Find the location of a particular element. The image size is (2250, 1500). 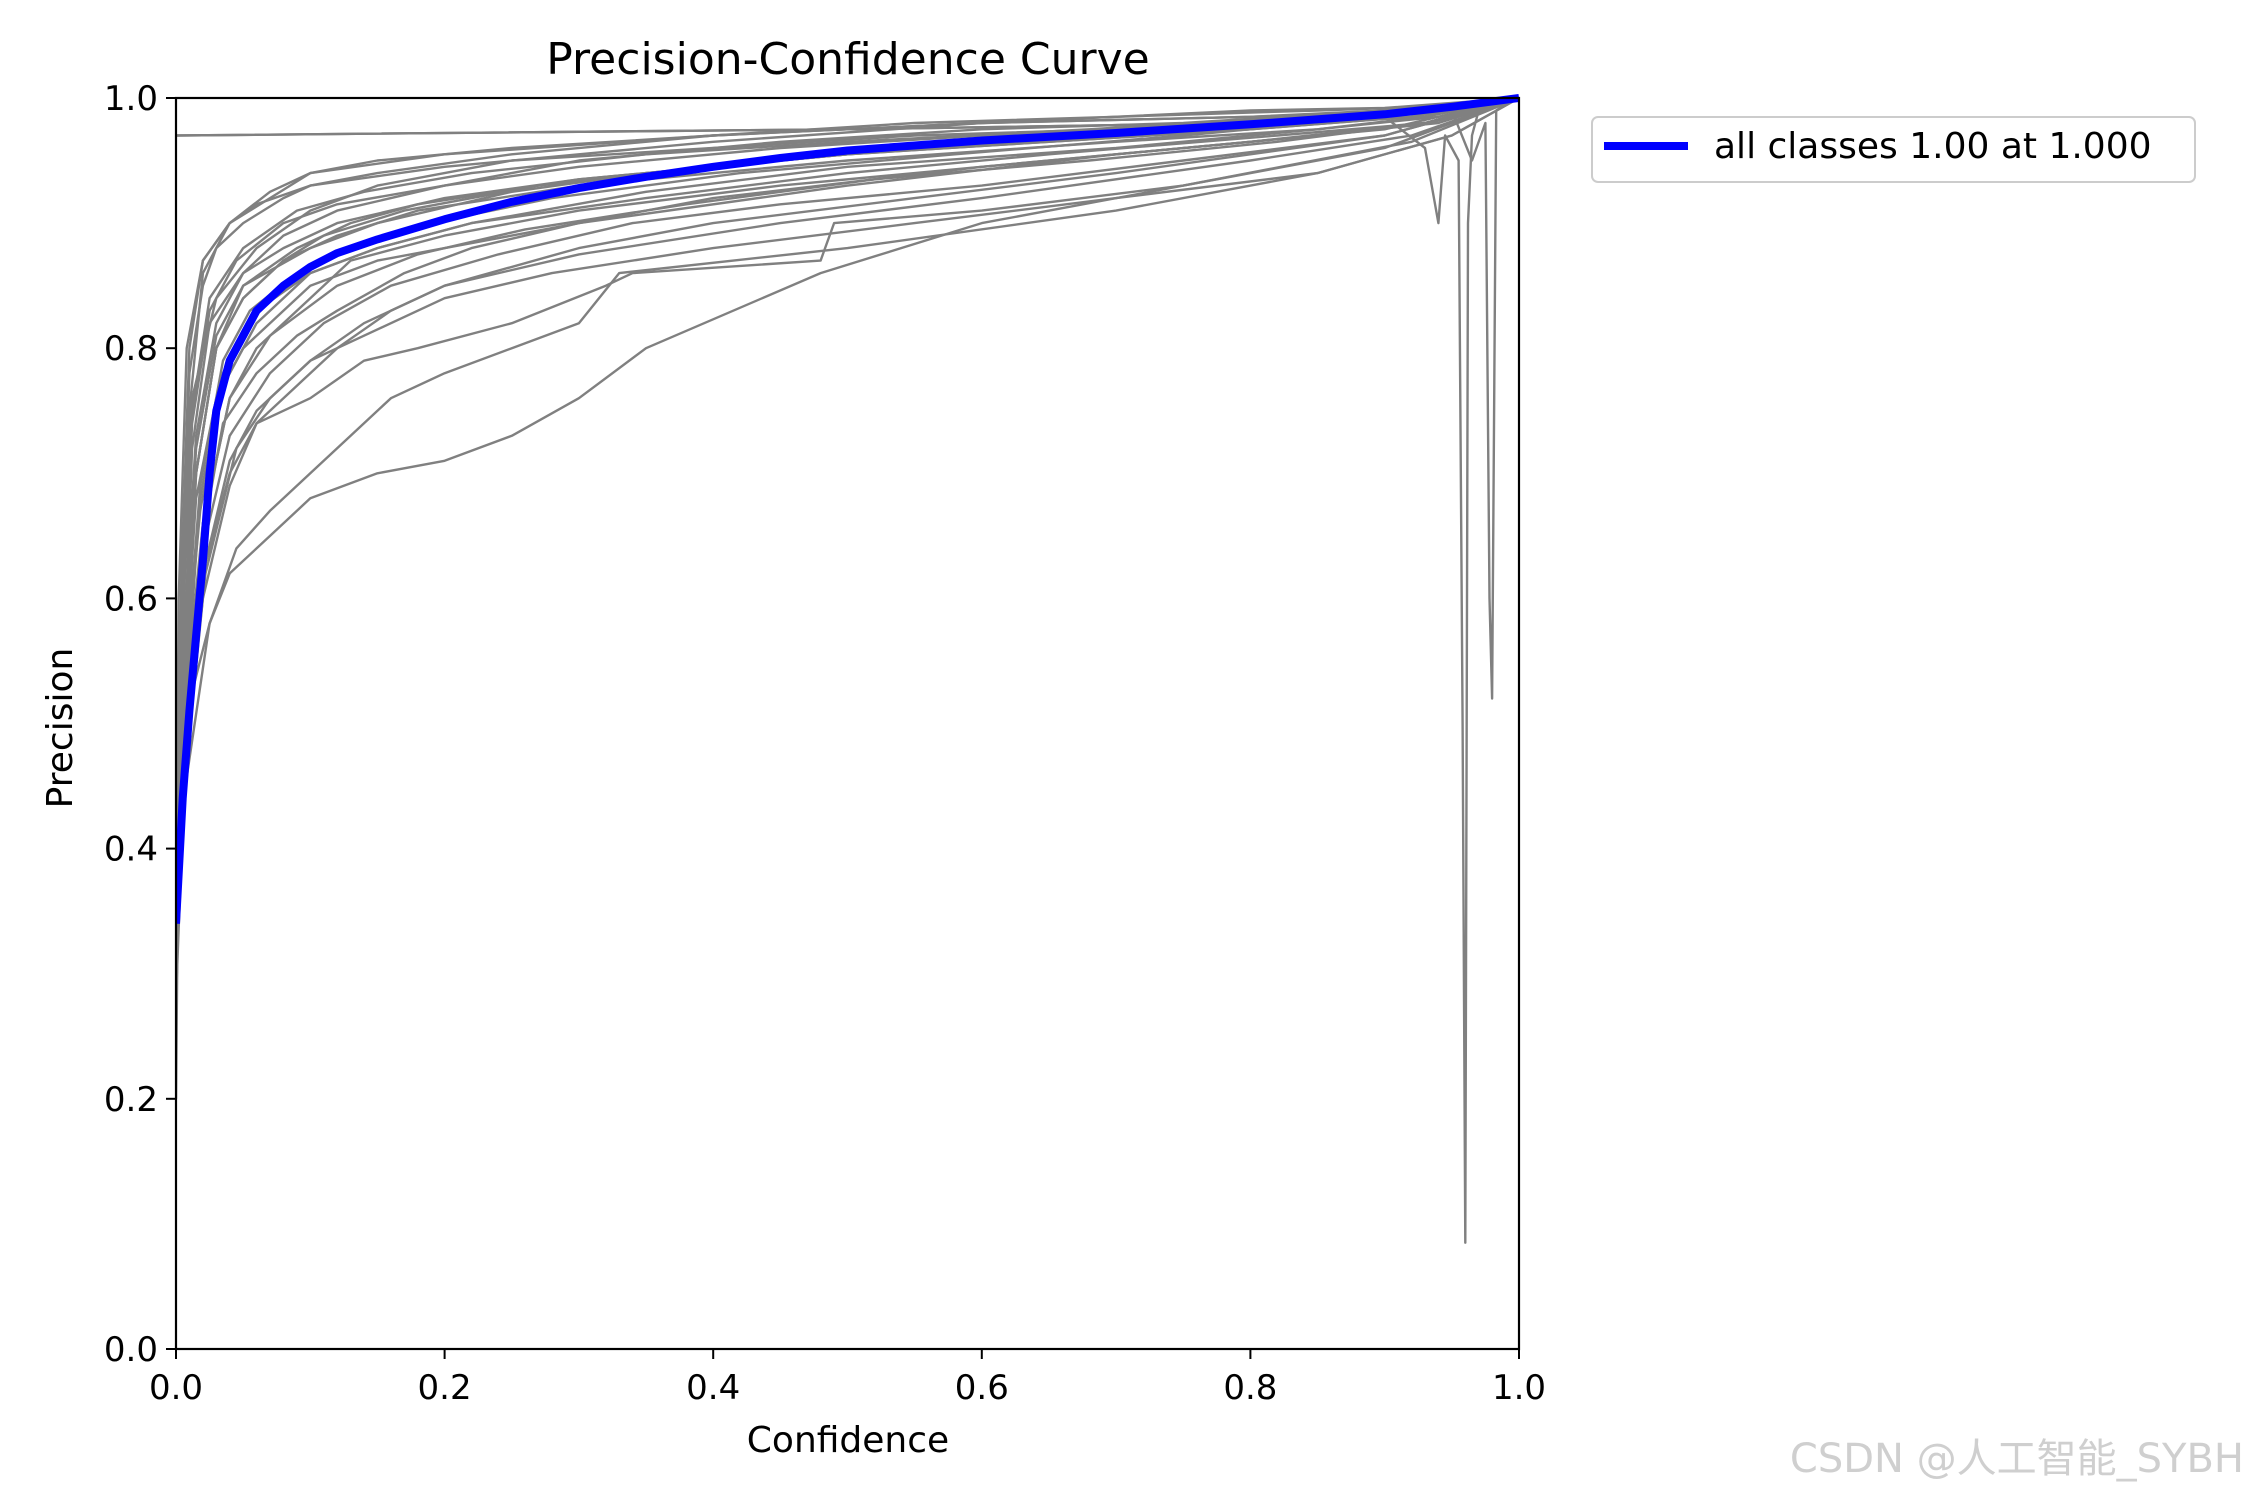

y-tick-label: 0.2 is located at coordinates (131, 1100).